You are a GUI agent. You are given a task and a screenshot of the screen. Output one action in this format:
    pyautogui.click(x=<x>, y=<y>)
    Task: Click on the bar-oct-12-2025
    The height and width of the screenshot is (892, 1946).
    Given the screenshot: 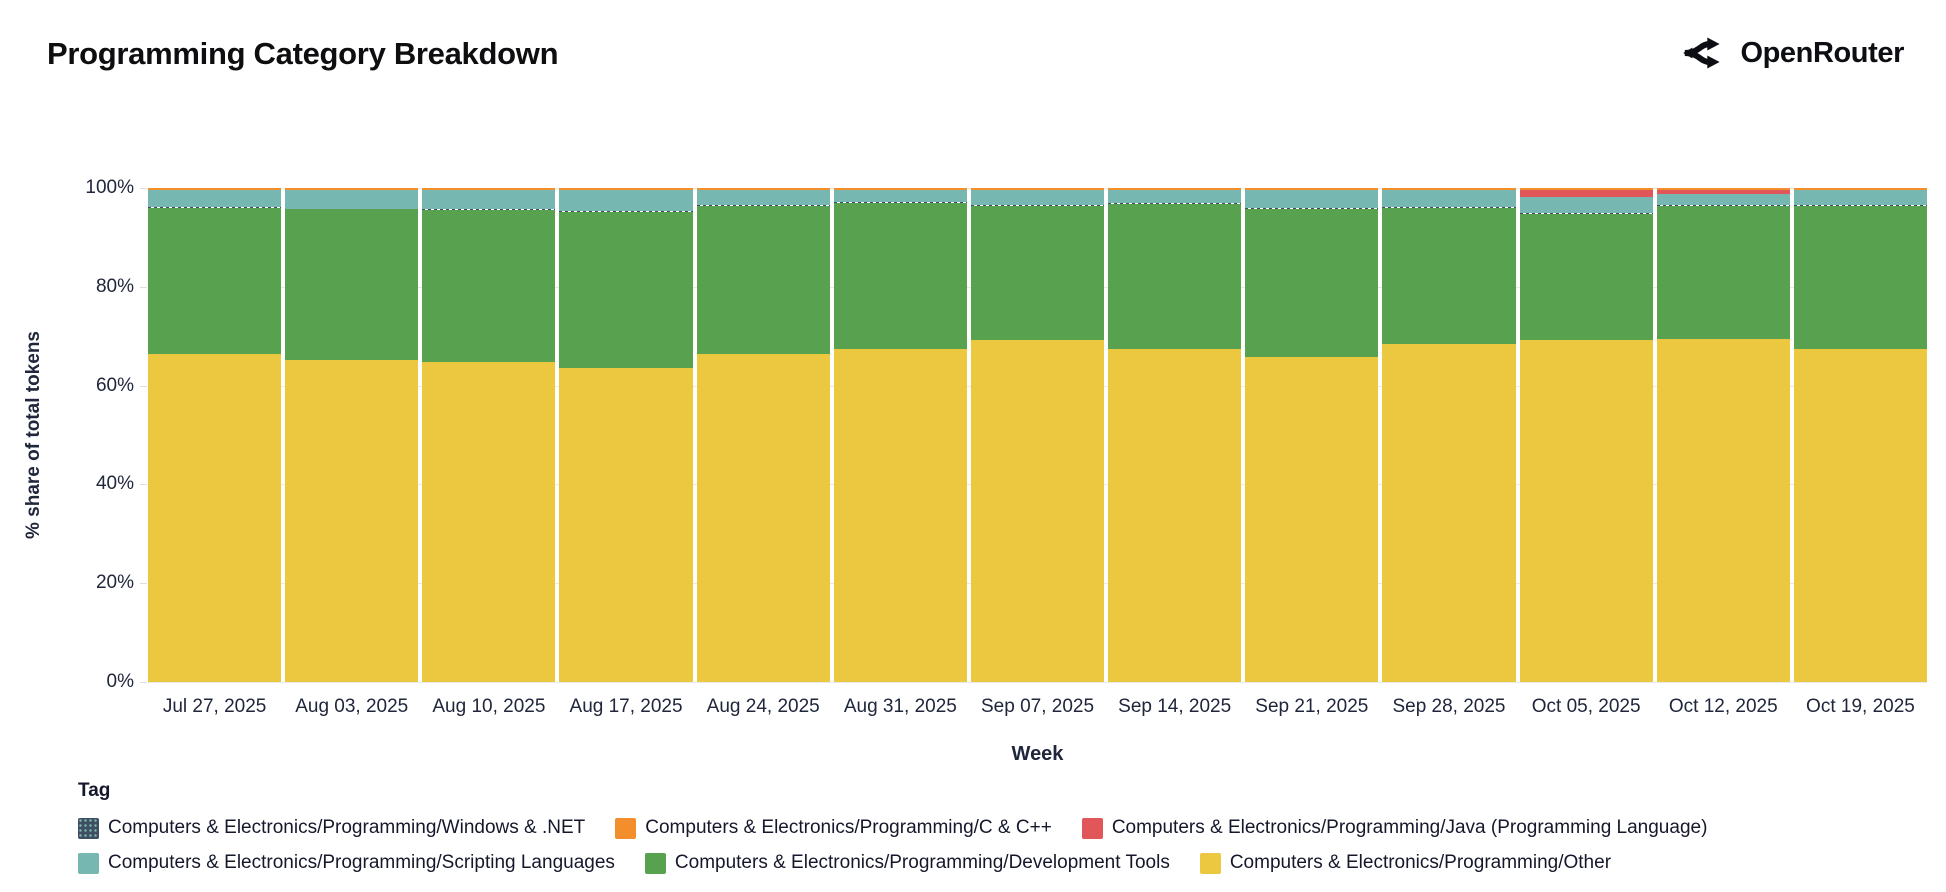 What is the action you would take?
    pyautogui.click(x=1723, y=435)
    